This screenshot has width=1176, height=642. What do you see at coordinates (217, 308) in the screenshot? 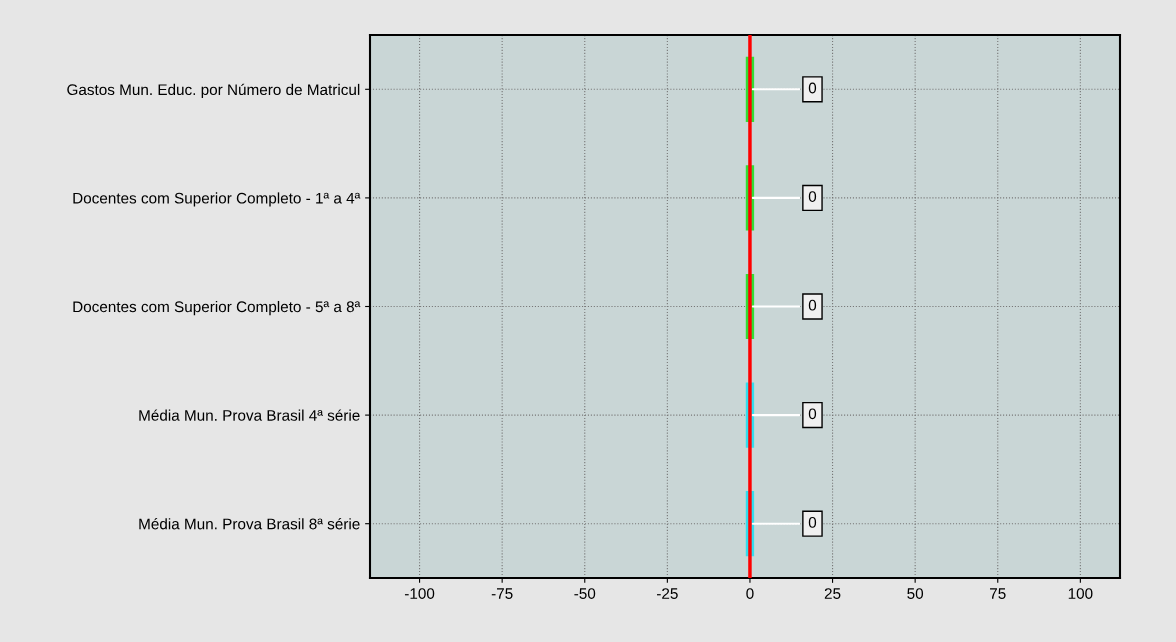
I see `y-tick-label: Docentes com Superior Completo - 5ª a 8ª` at bounding box center [217, 308].